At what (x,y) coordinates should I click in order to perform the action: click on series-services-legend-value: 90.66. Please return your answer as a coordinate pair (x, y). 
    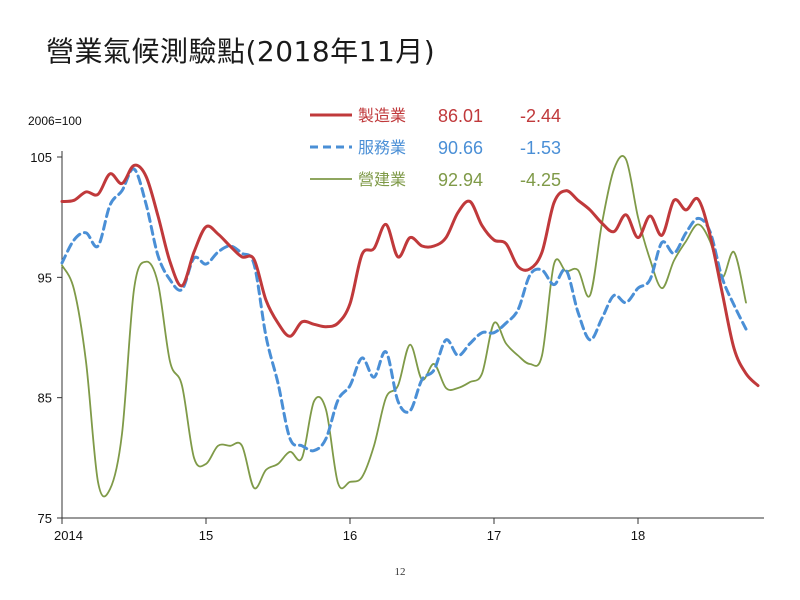
    Looking at the image, I should click on (460, 148).